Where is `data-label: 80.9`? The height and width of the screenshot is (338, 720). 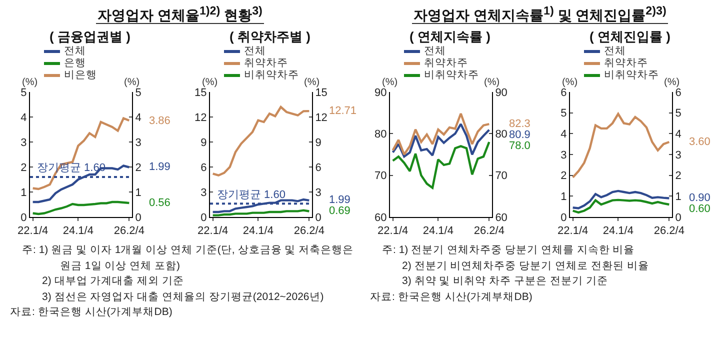 data-label: 80.9 is located at coordinates (519, 135).